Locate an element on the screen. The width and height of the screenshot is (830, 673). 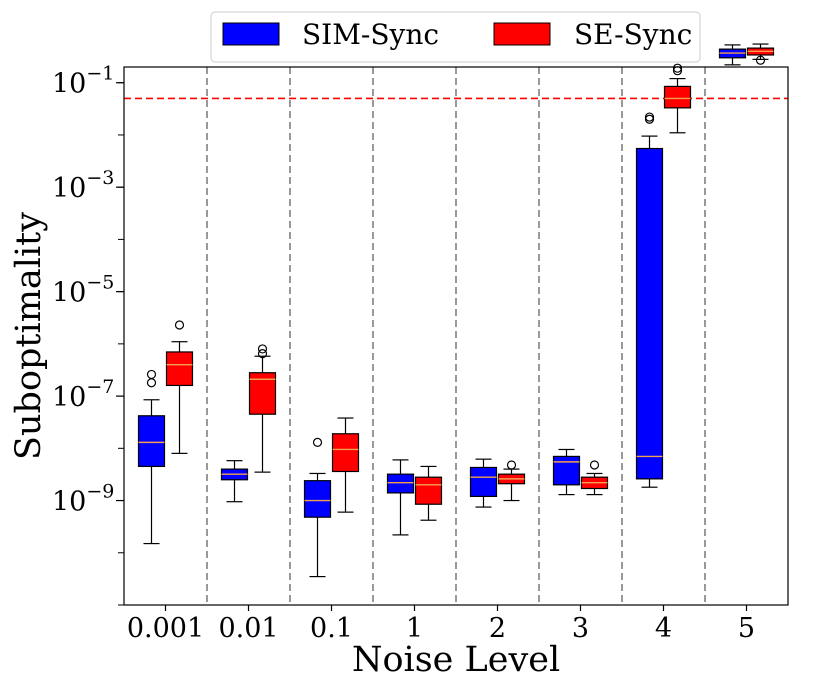
legend-label-se-sync: SE-Sync is located at coordinates (633, 34).